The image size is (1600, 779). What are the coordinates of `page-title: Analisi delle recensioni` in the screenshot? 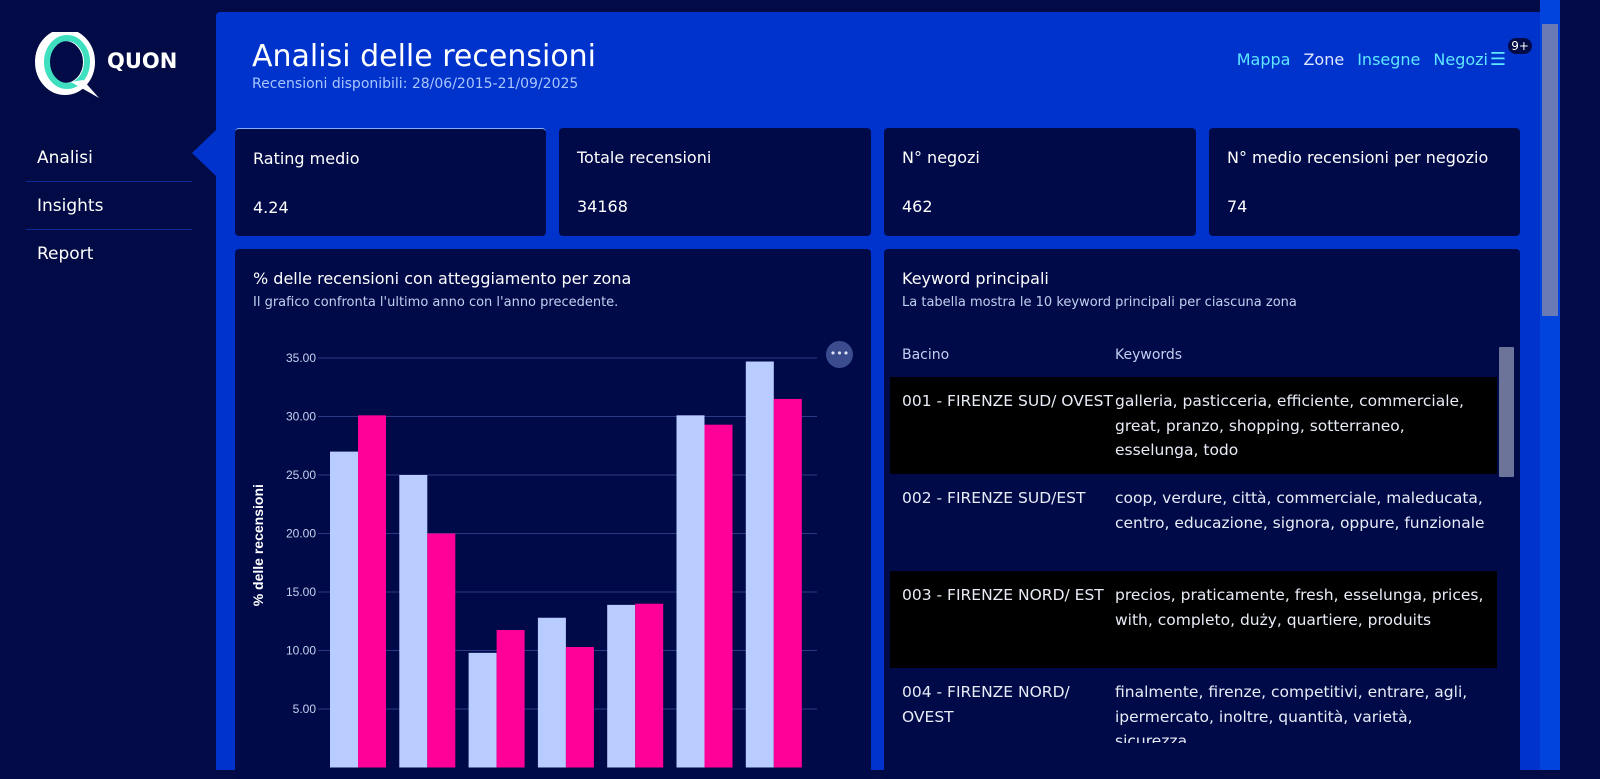 It's located at (424, 56).